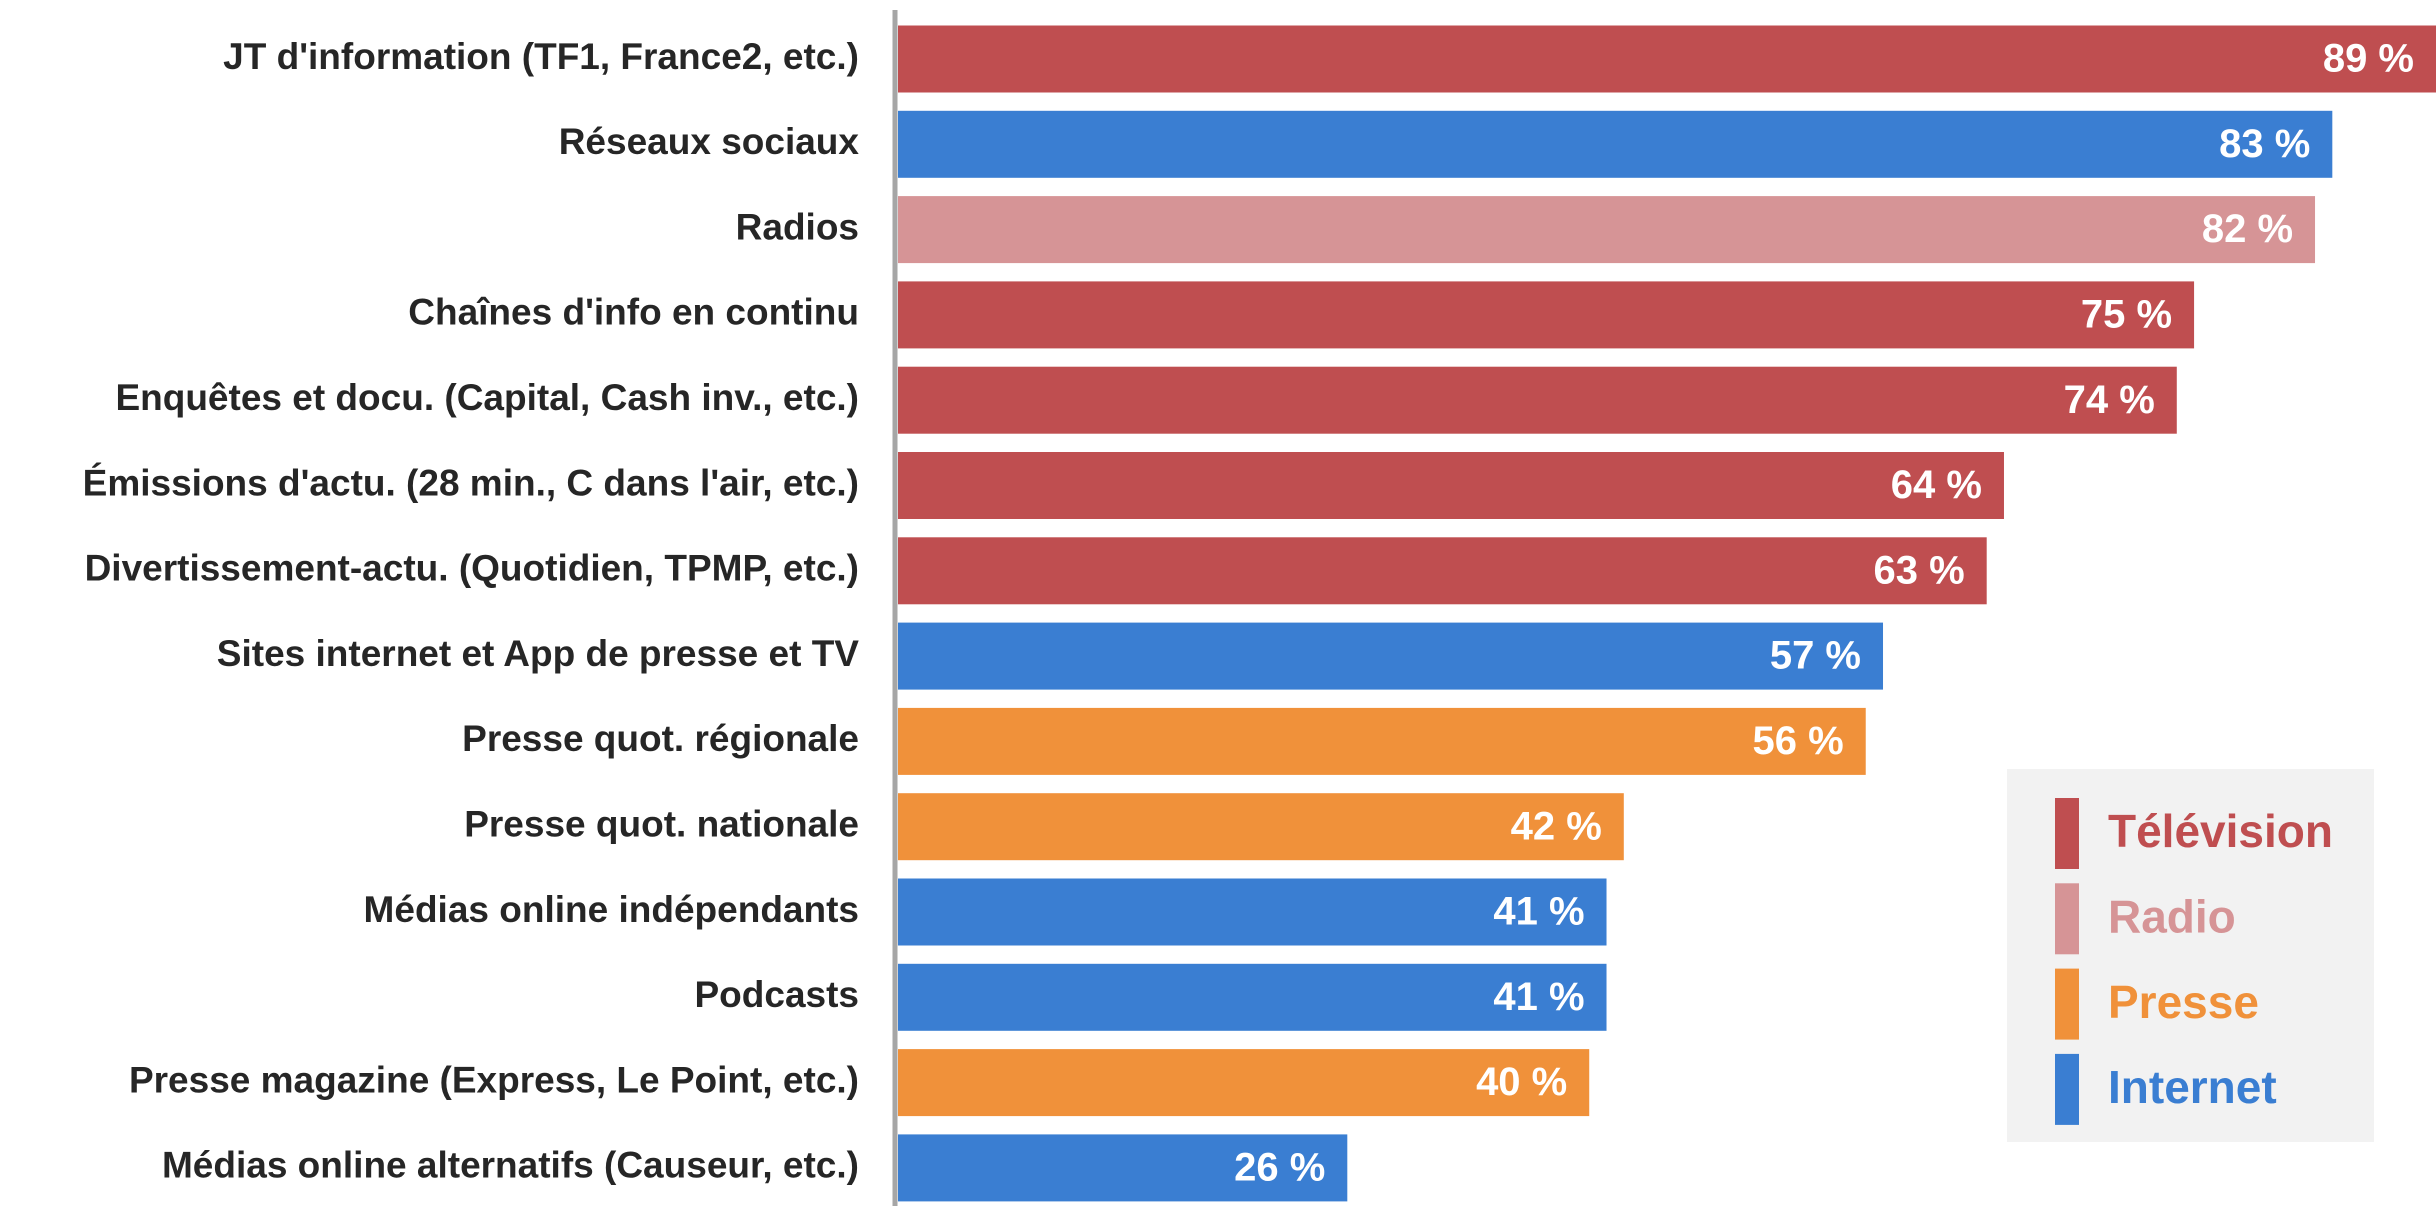 The height and width of the screenshot is (1206, 2436). What do you see at coordinates (776, 994) in the screenshot?
I see `category-label: Podcasts` at bounding box center [776, 994].